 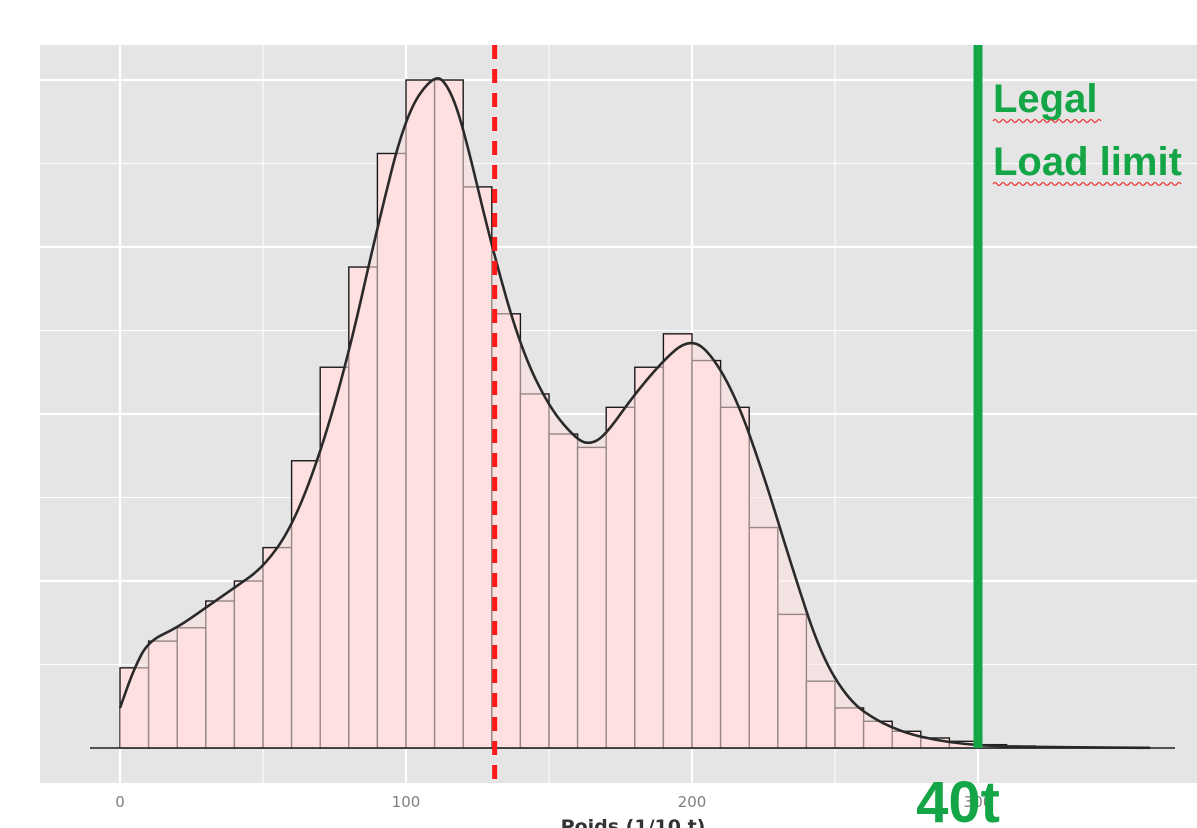 I want to click on legal-annotation-line1: Legal, so click(x=1045, y=99).